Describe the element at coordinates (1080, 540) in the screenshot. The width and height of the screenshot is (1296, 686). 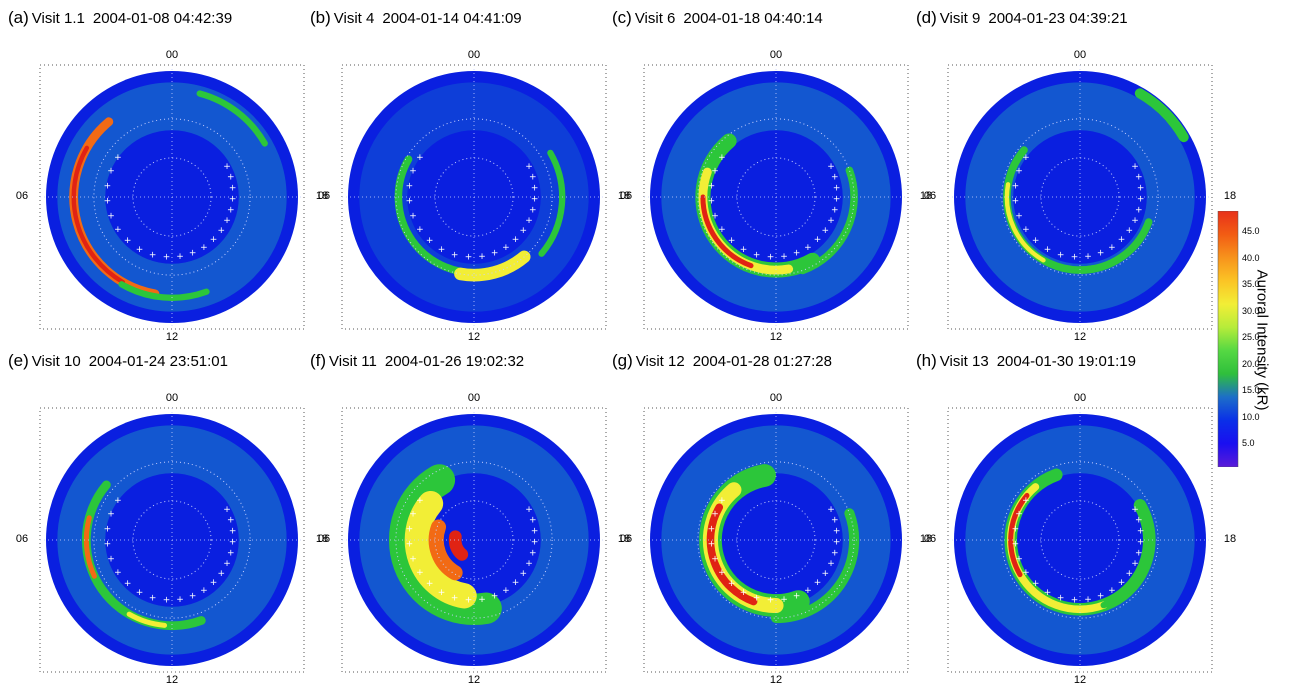
I see `polar-disk` at that location.